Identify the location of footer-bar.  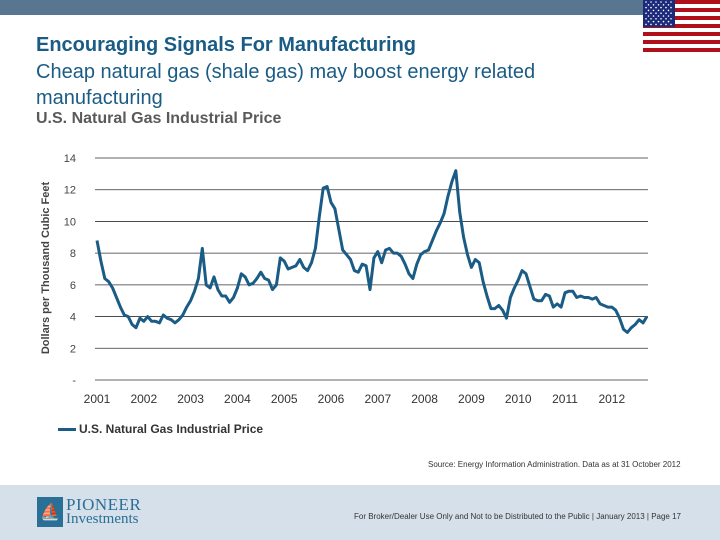
(360, 512).